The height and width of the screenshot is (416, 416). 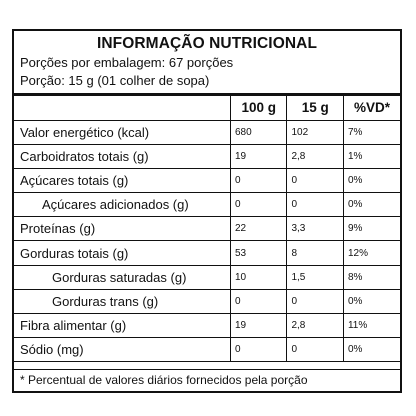 What do you see at coordinates (122, 156) in the screenshot?
I see `row-label: Carboidratos totais (g)` at bounding box center [122, 156].